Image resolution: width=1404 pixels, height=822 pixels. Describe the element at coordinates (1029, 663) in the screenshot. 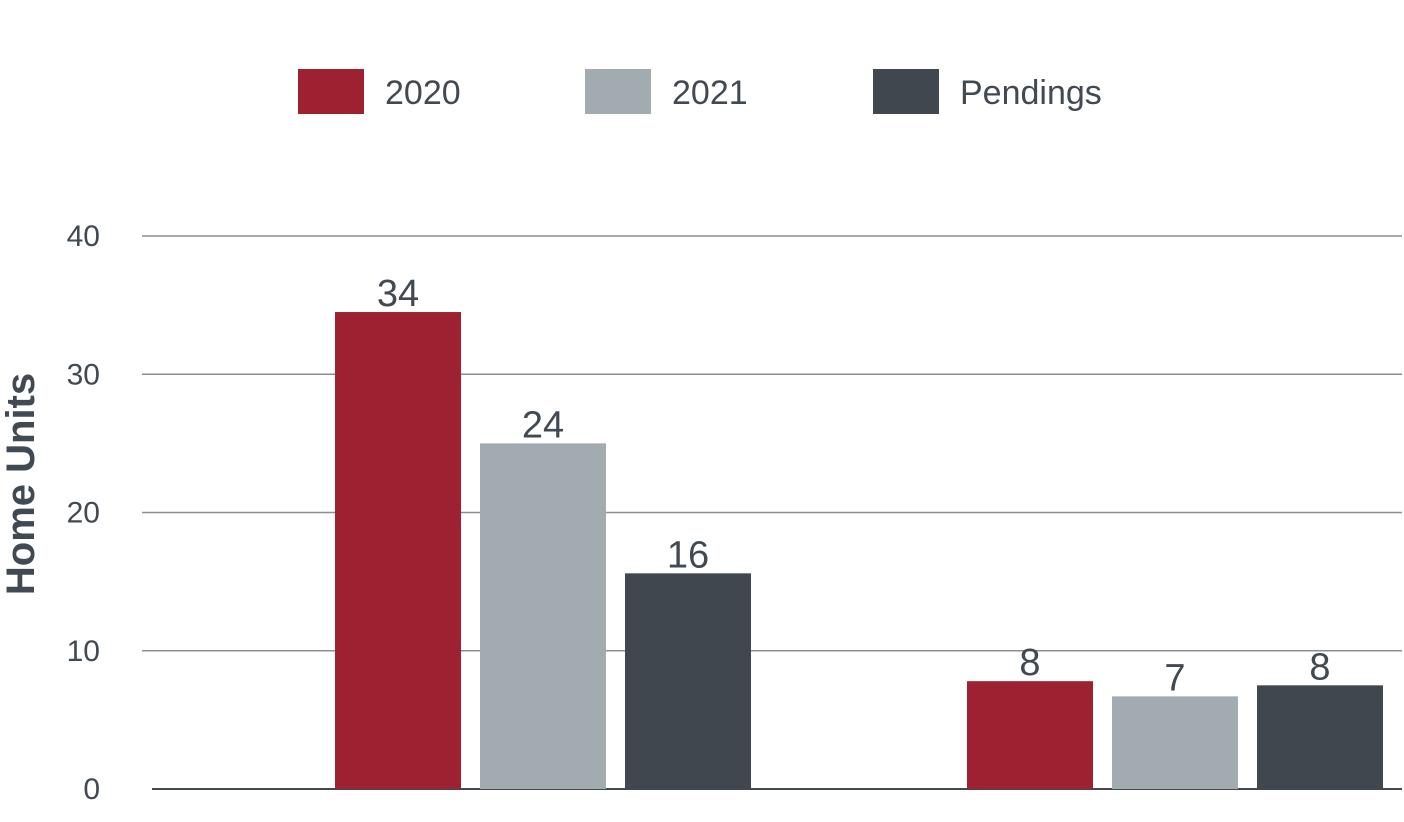

I see `data-label-2020-2: 8` at that location.